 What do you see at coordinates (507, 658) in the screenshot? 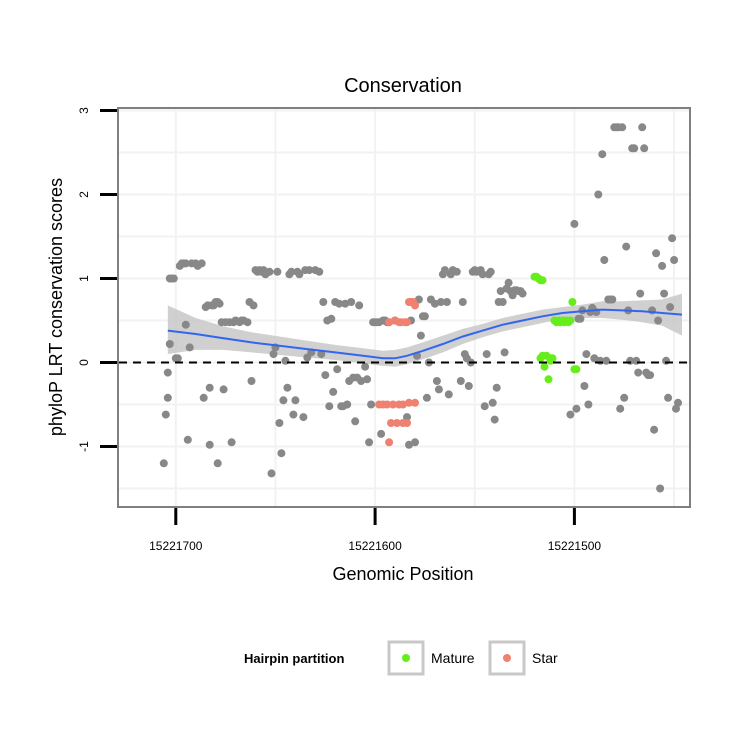
I see `legend-star-dot` at bounding box center [507, 658].